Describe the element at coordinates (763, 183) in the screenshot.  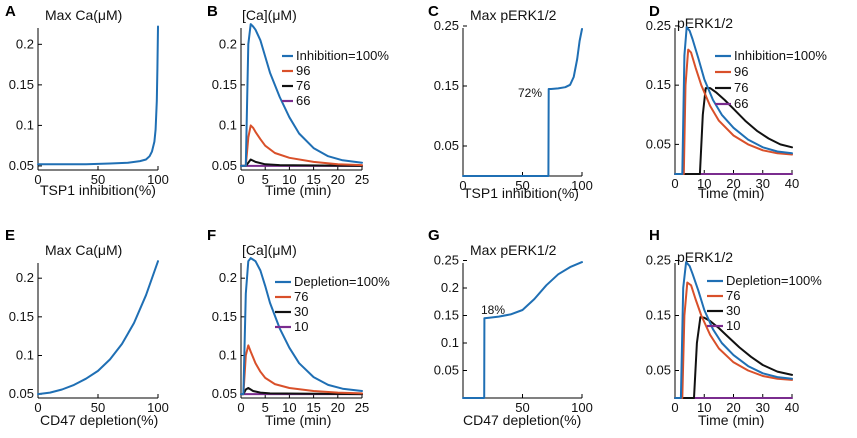
I see `x-tick-label-d: 30` at that location.